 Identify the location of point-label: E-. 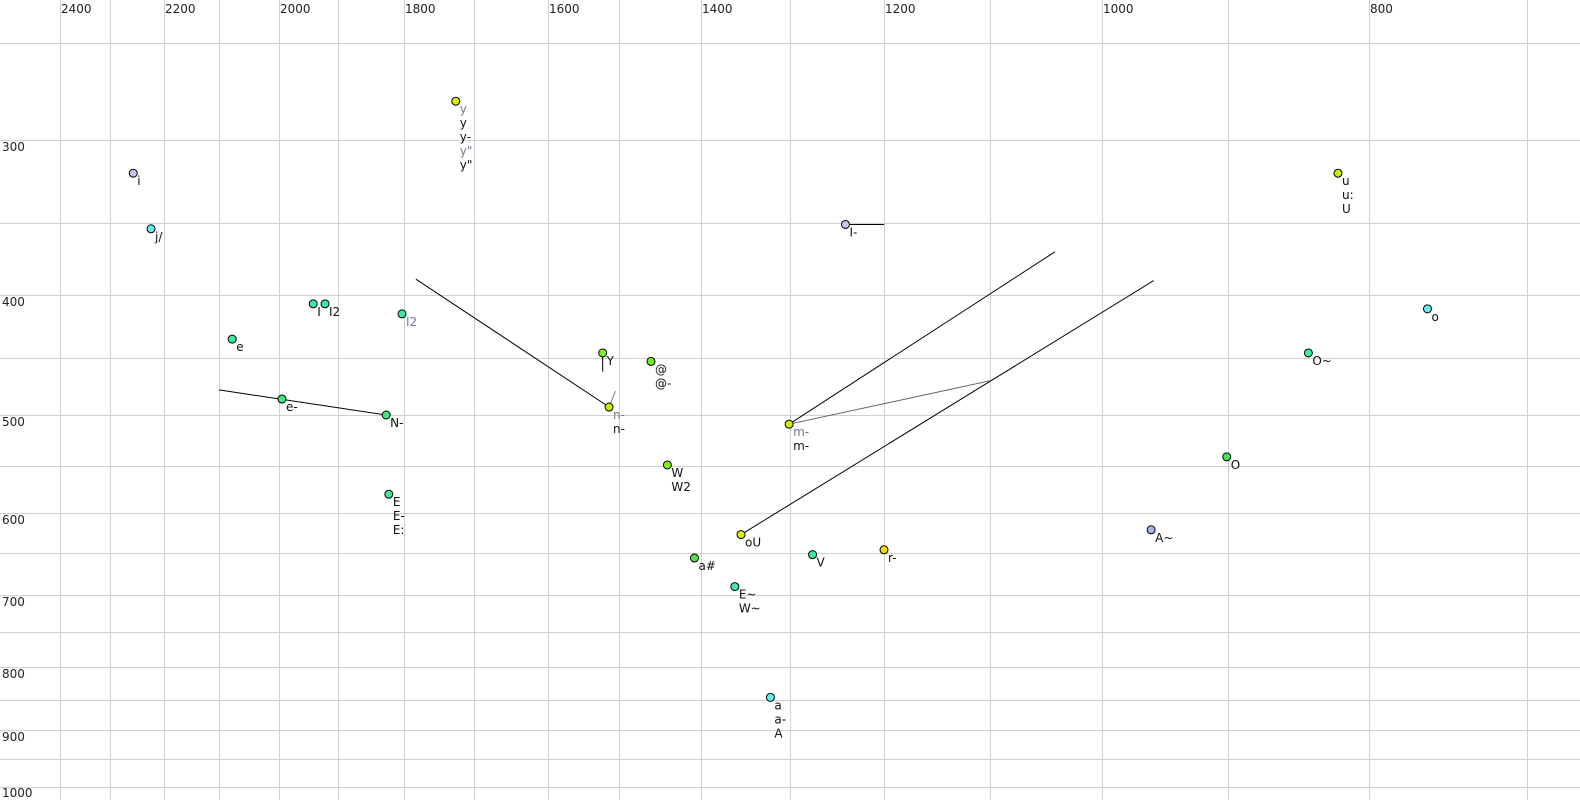
(399, 516).